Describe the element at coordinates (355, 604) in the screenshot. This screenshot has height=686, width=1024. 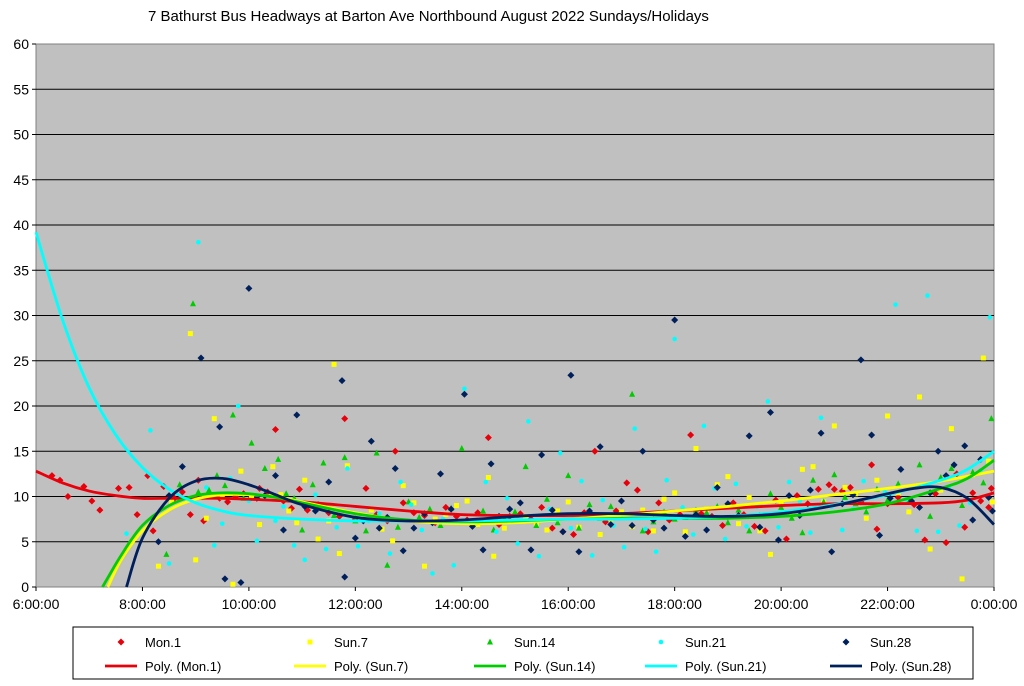
I see `x-tick-label: 12:00:00` at that location.